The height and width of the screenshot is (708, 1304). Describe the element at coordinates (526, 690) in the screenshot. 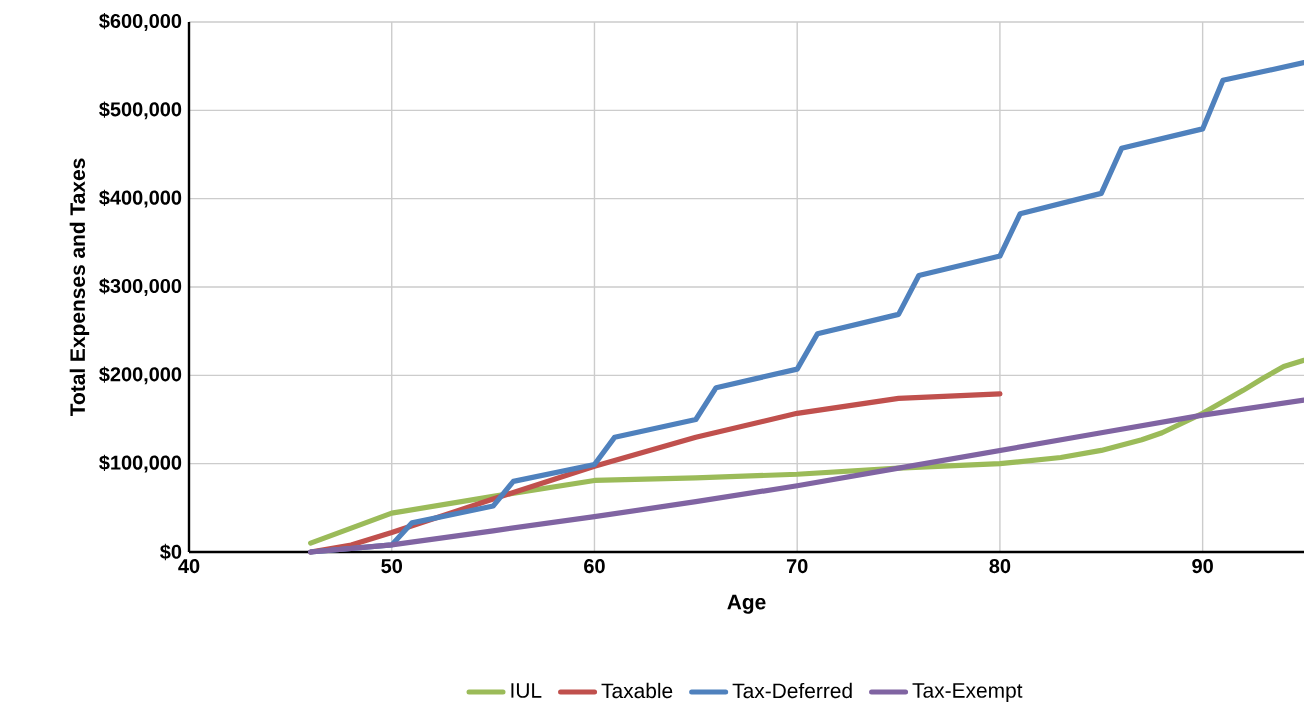

I see `legend-label: IUL` at that location.